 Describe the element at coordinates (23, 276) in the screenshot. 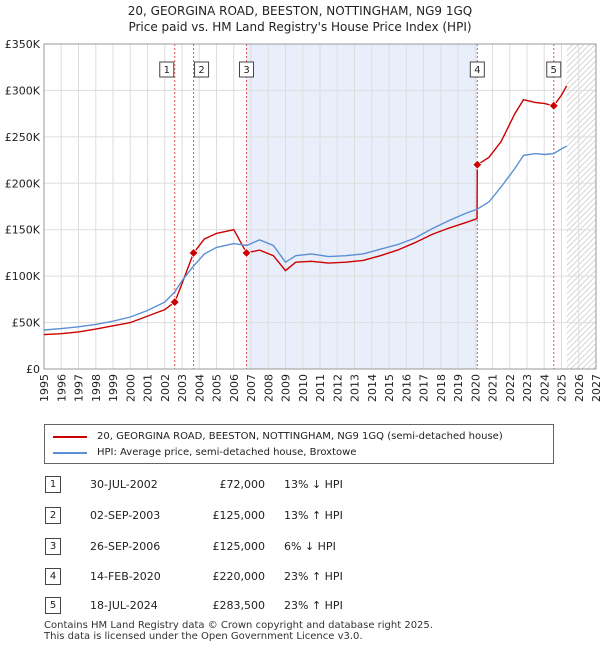

I see `y-tick-label: £100K` at that location.